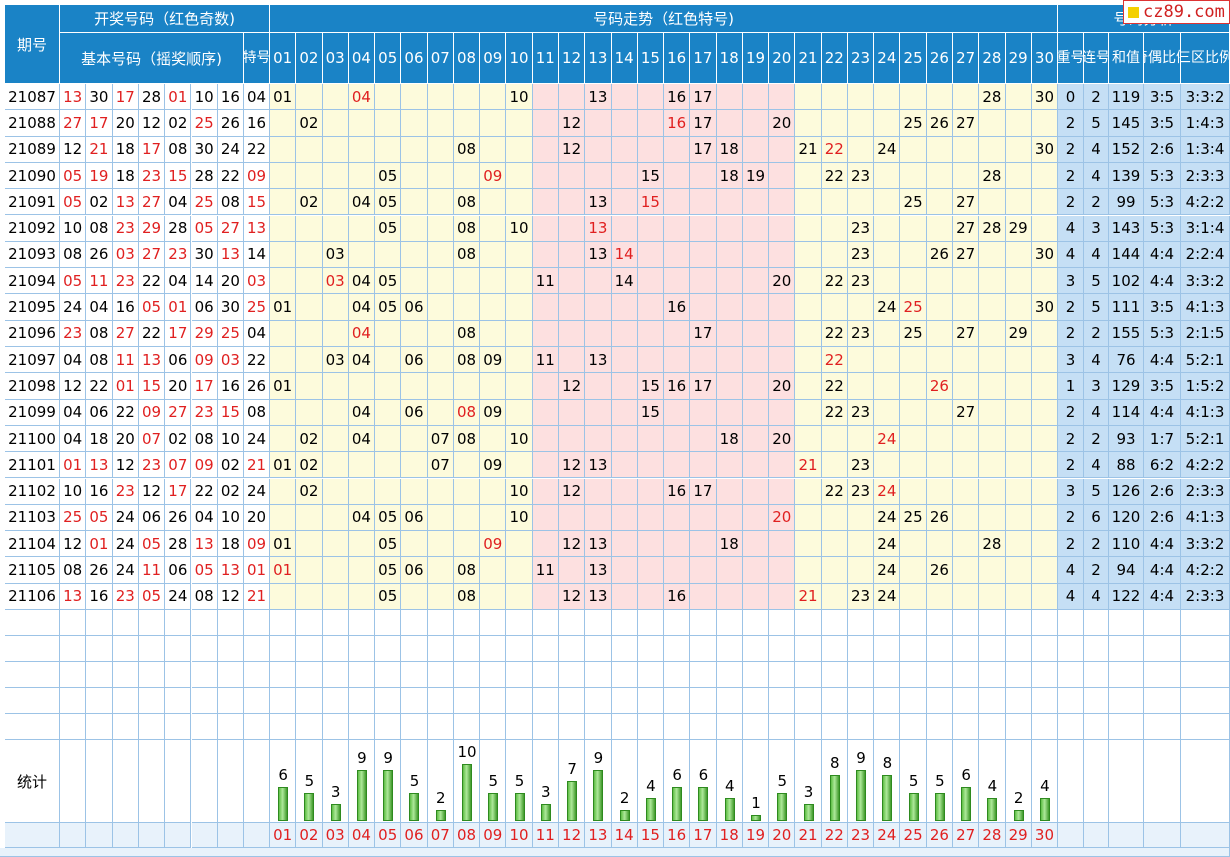  I want to click on basic-number: 20, so click(178, 386).